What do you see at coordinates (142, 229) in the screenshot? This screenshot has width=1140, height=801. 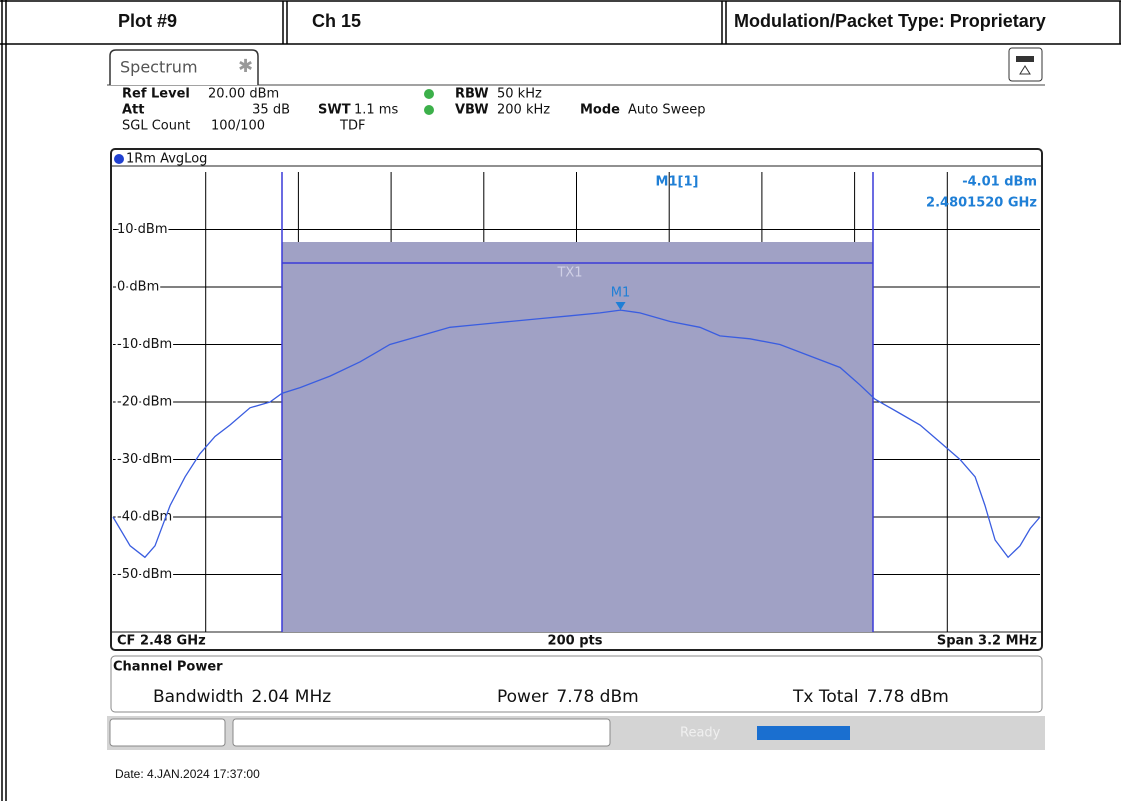 I see `y-tick-label: 10 dBm` at bounding box center [142, 229].